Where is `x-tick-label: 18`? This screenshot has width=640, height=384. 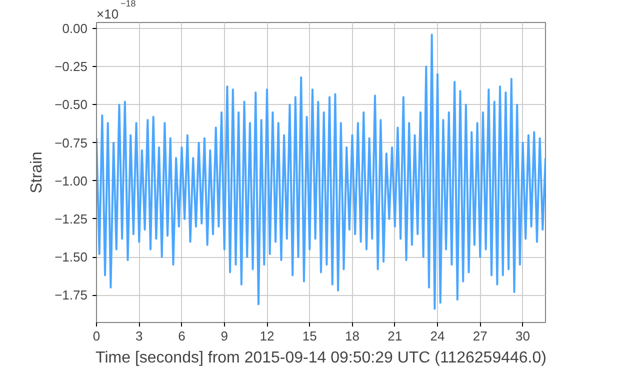
x-tick-label: 18 is located at coordinates (352, 336).